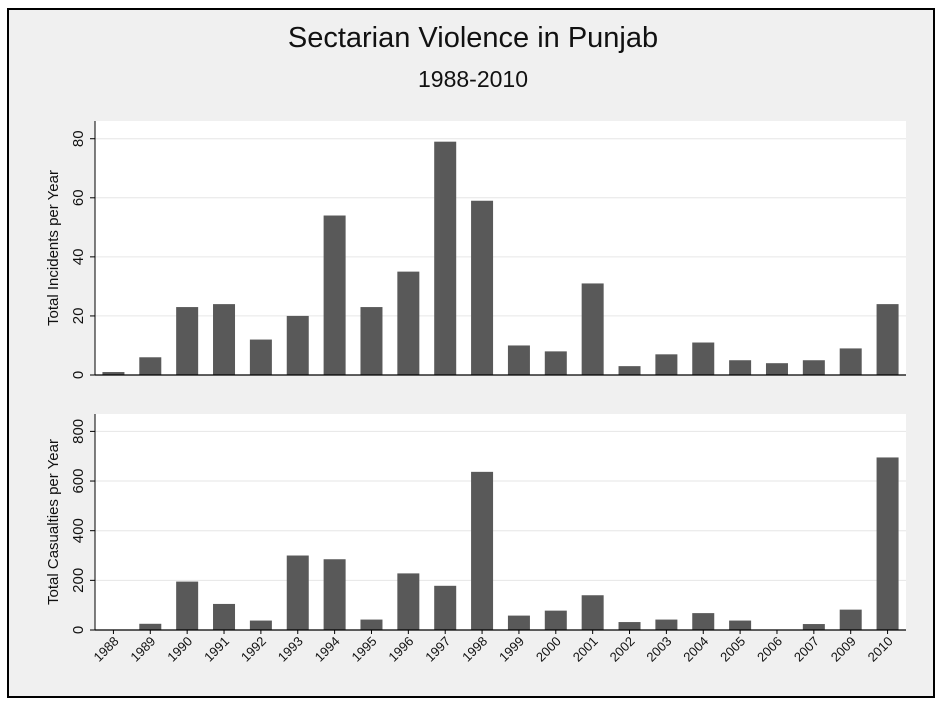 This screenshot has width=946, height=704. I want to click on x-tick-label-2006: 2006, so click(769, 649).